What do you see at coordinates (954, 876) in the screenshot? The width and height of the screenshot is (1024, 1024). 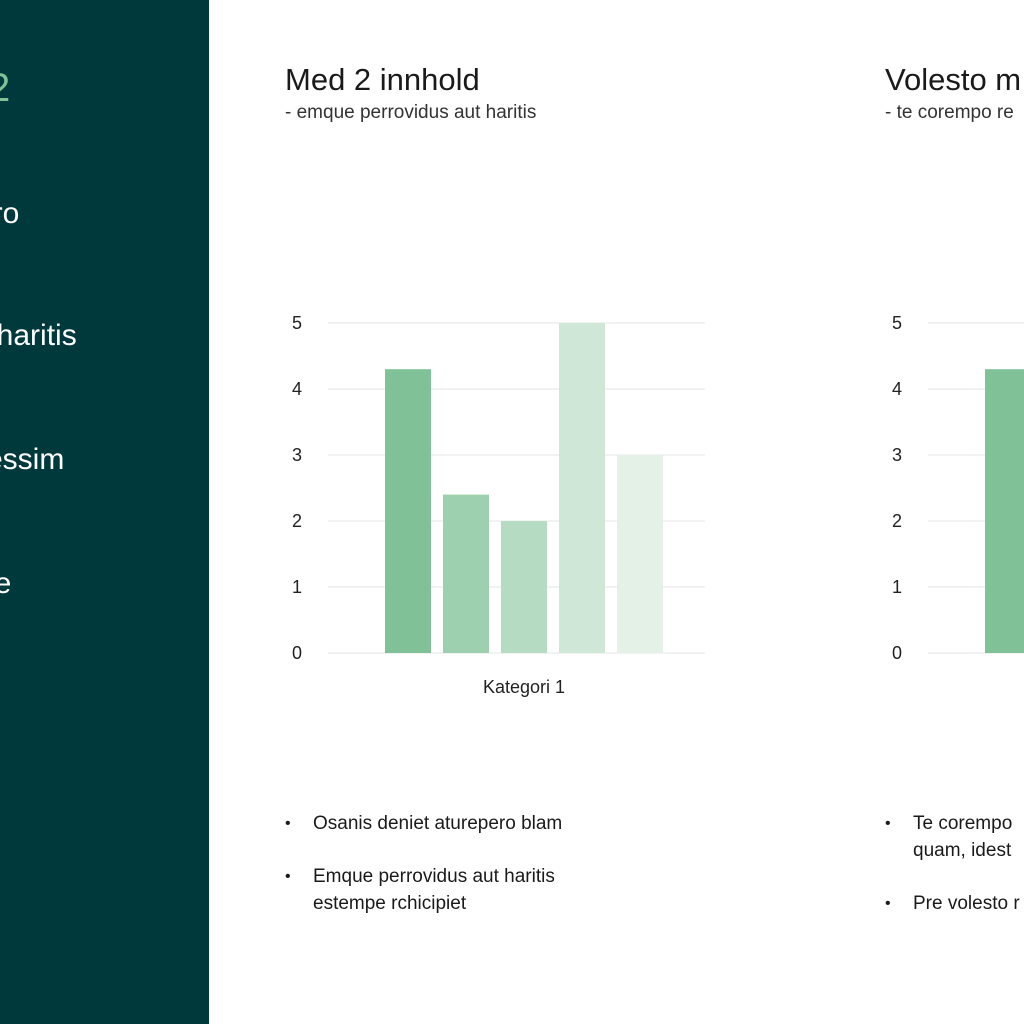 I see `bullet-list: • Te corempo quam, idest • Pre volesto r` at bounding box center [954, 876].